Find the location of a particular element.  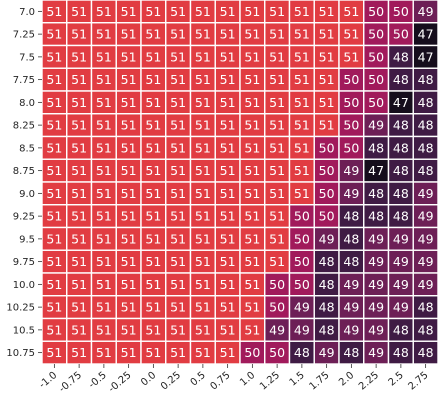

y-tick-label: 8.25 is located at coordinates (24, 126).